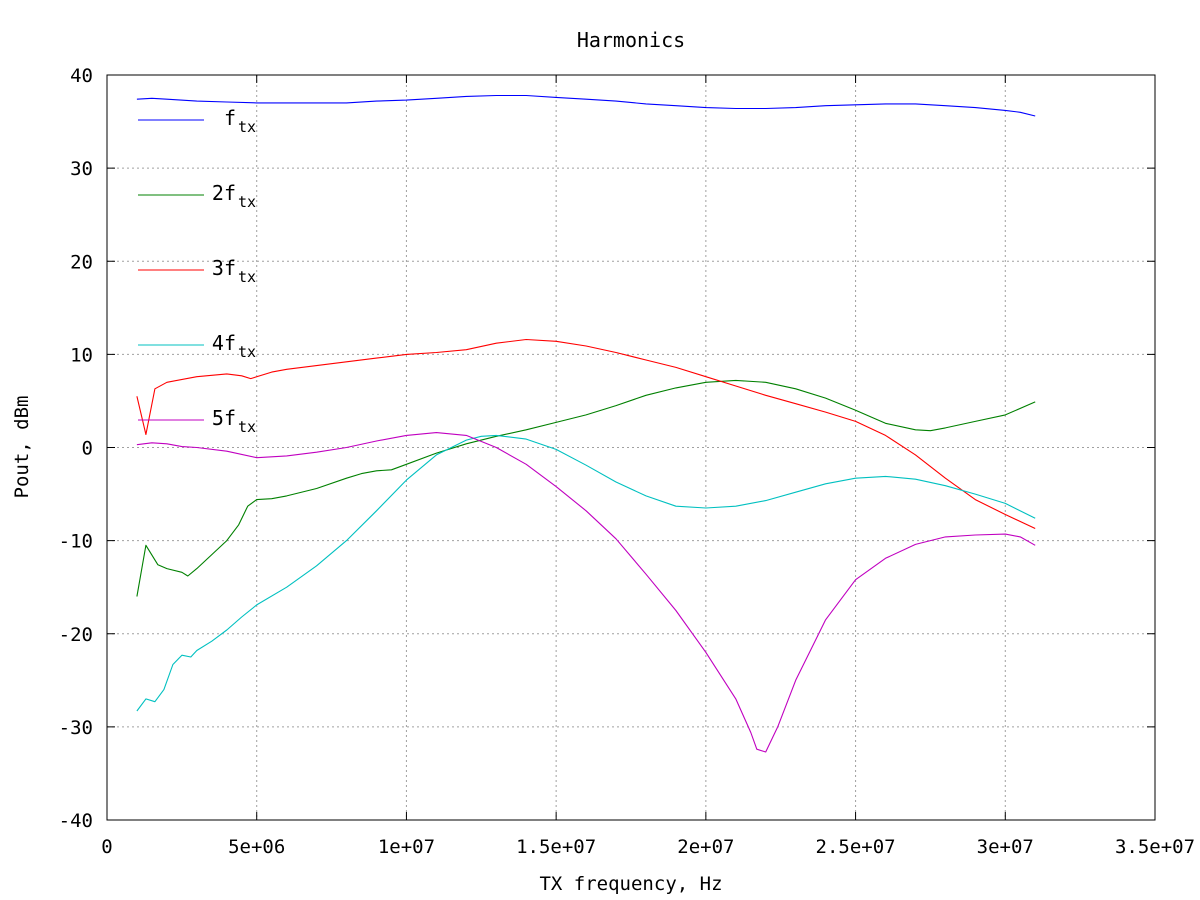 Image resolution: width=1200 pixels, height=900 pixels. Describe the element at coordinates (81, 169) in the screenshot. I see `y-tick-label: 30` at that location.